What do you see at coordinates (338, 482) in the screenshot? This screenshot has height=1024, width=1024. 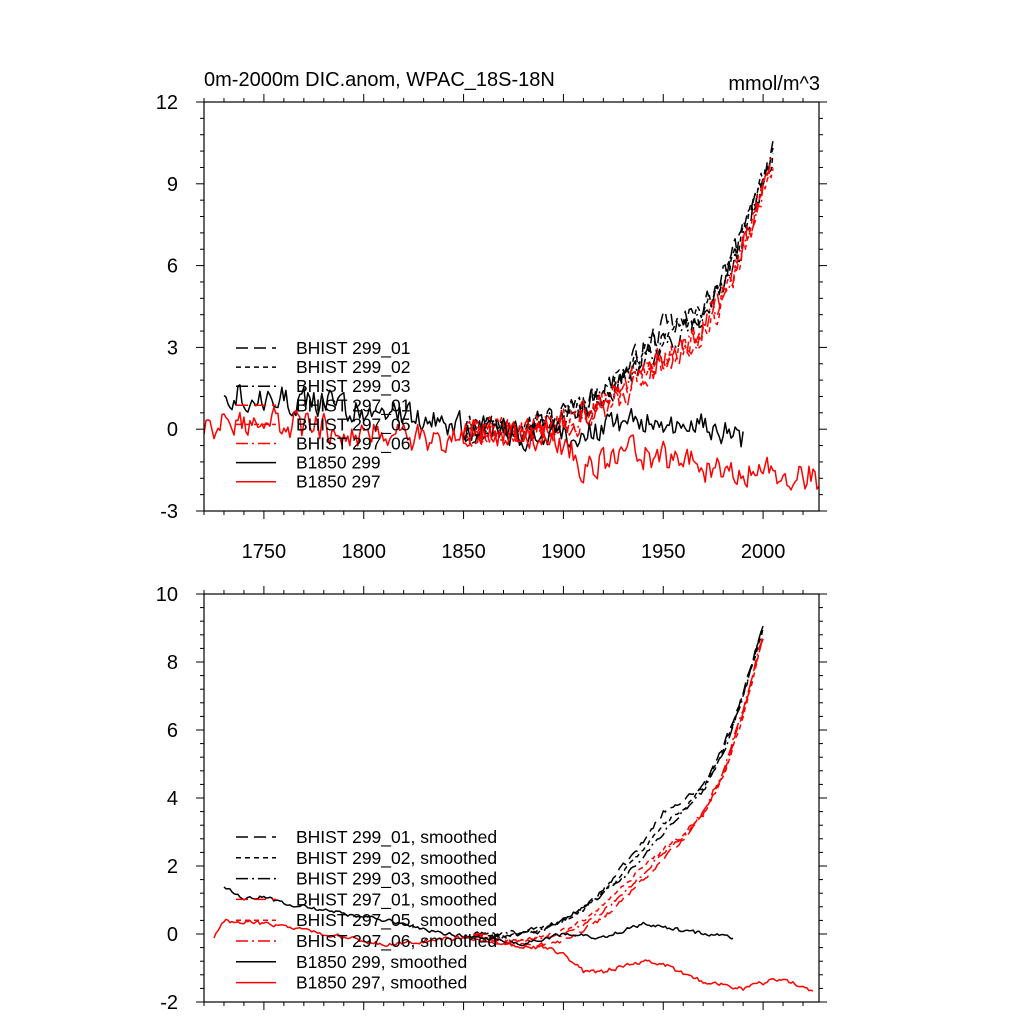 I see `legend-label: B1850 297` at bounding box center [338, 482].